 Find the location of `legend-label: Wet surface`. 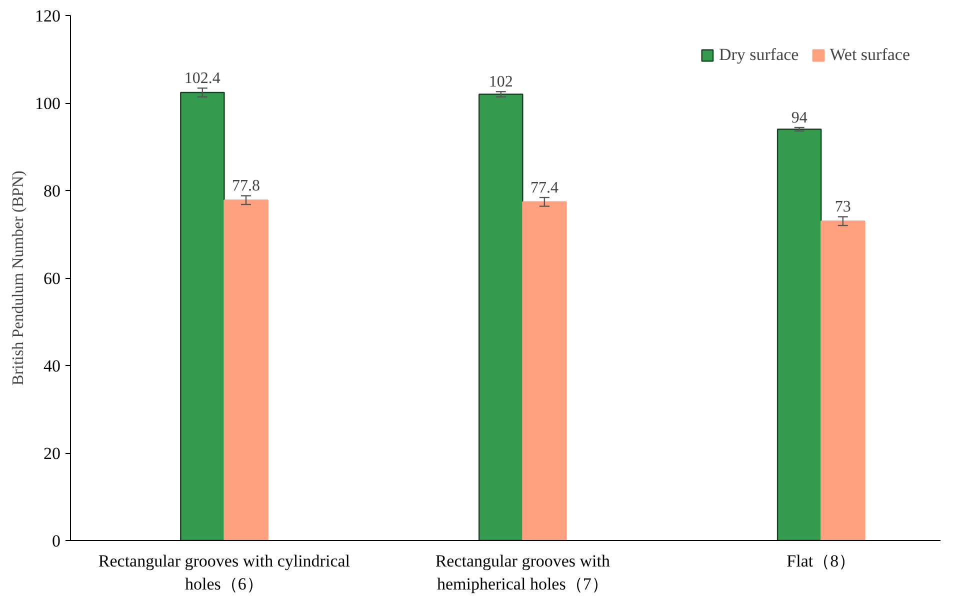

legend-label: Wet surface is located at coordinates (870, 55).